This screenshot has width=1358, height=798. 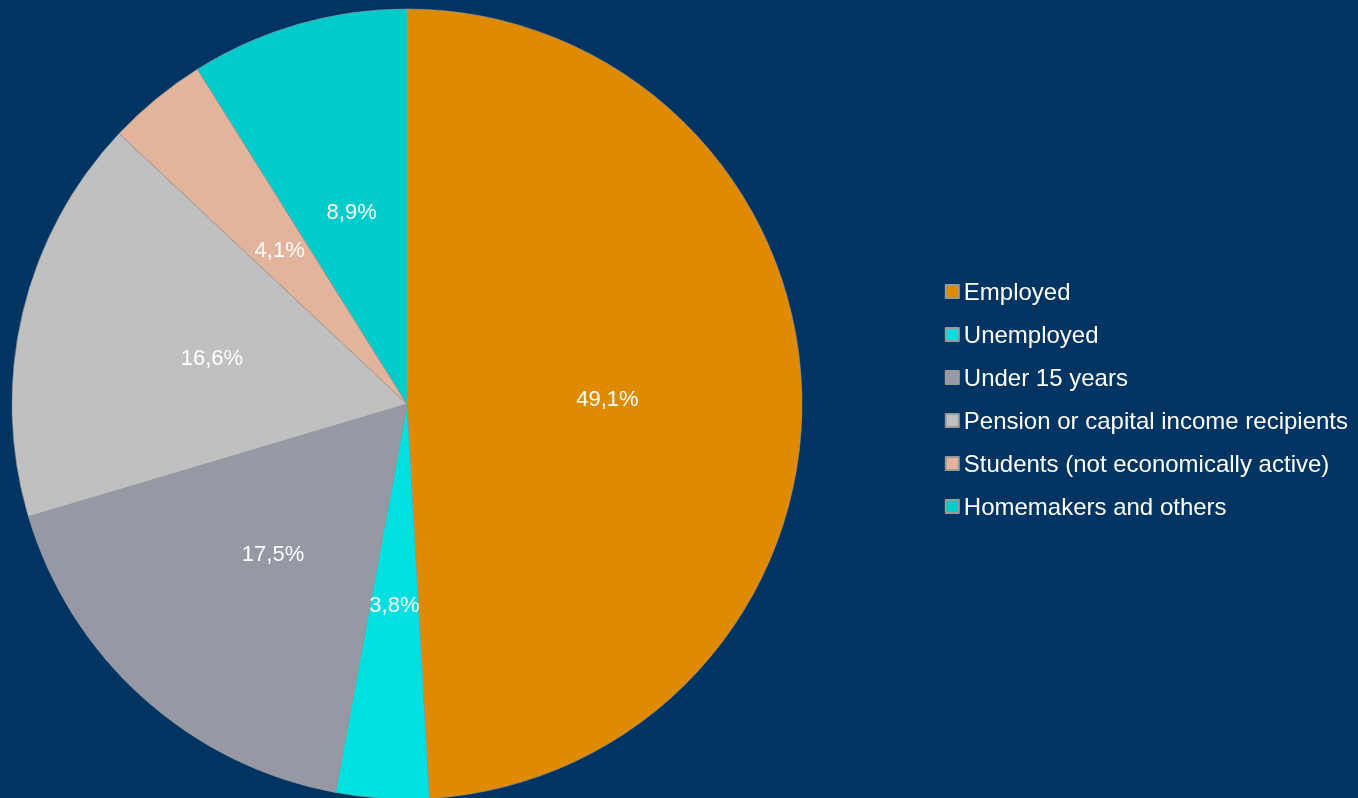 I want to click on legend-label: Under 15 years, so click(x=1045, y=377).